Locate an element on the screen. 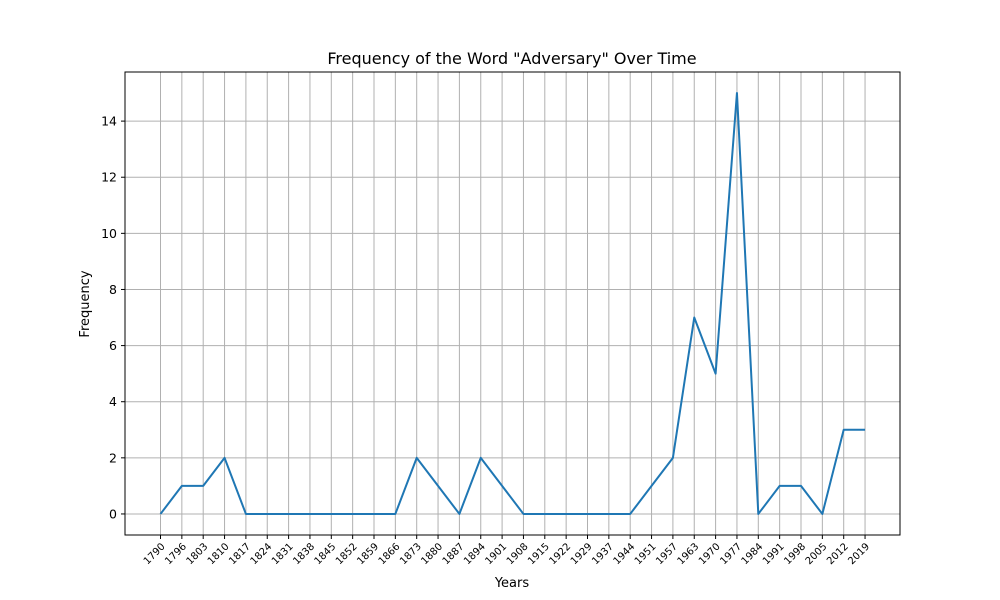 The height and width of the screenshot is (600, 1000). x-tick-label: 1790 is located at coordinates (155, 554).